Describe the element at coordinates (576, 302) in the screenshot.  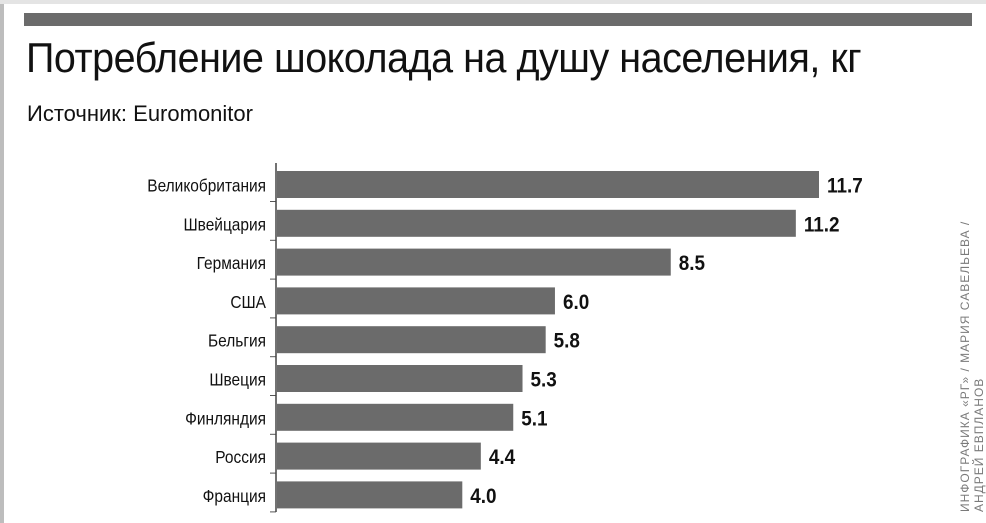
I see `value-label: 6.0` at that location.